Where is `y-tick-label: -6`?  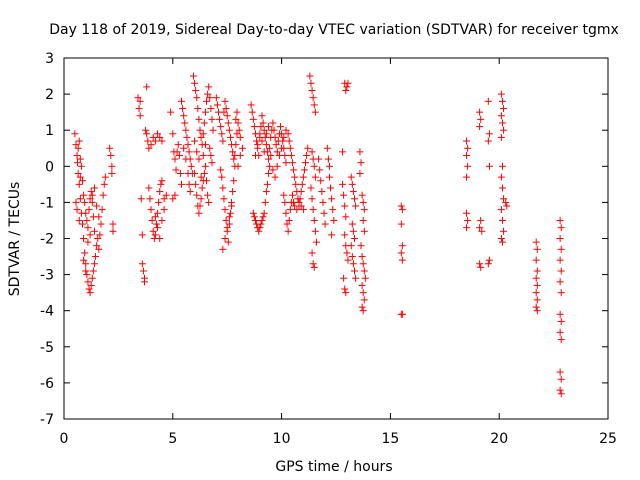 y-tick-label: -6 is located at coordinates (47, 384).